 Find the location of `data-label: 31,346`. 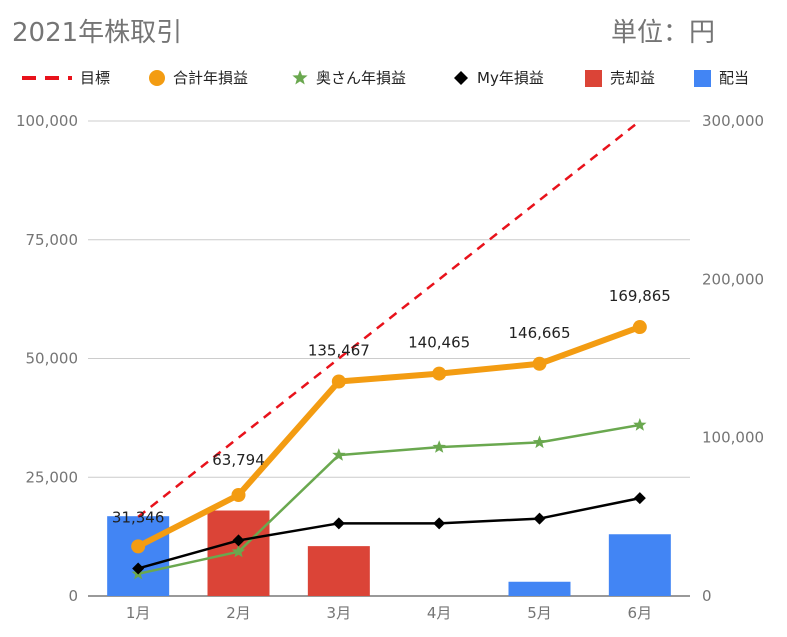

data-label: 31,346 is located at coordinates (138, 517).